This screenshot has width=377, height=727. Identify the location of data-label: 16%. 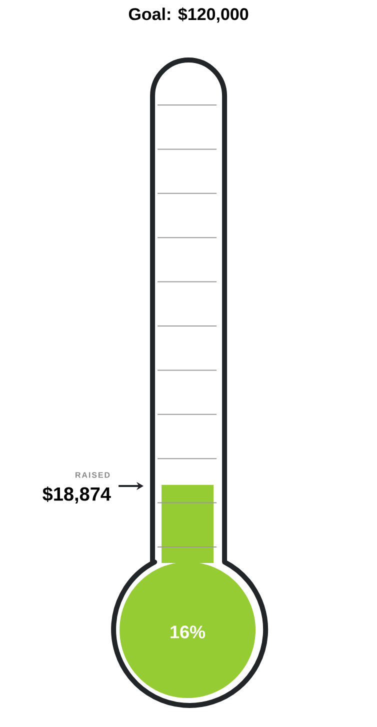
(188, 632).